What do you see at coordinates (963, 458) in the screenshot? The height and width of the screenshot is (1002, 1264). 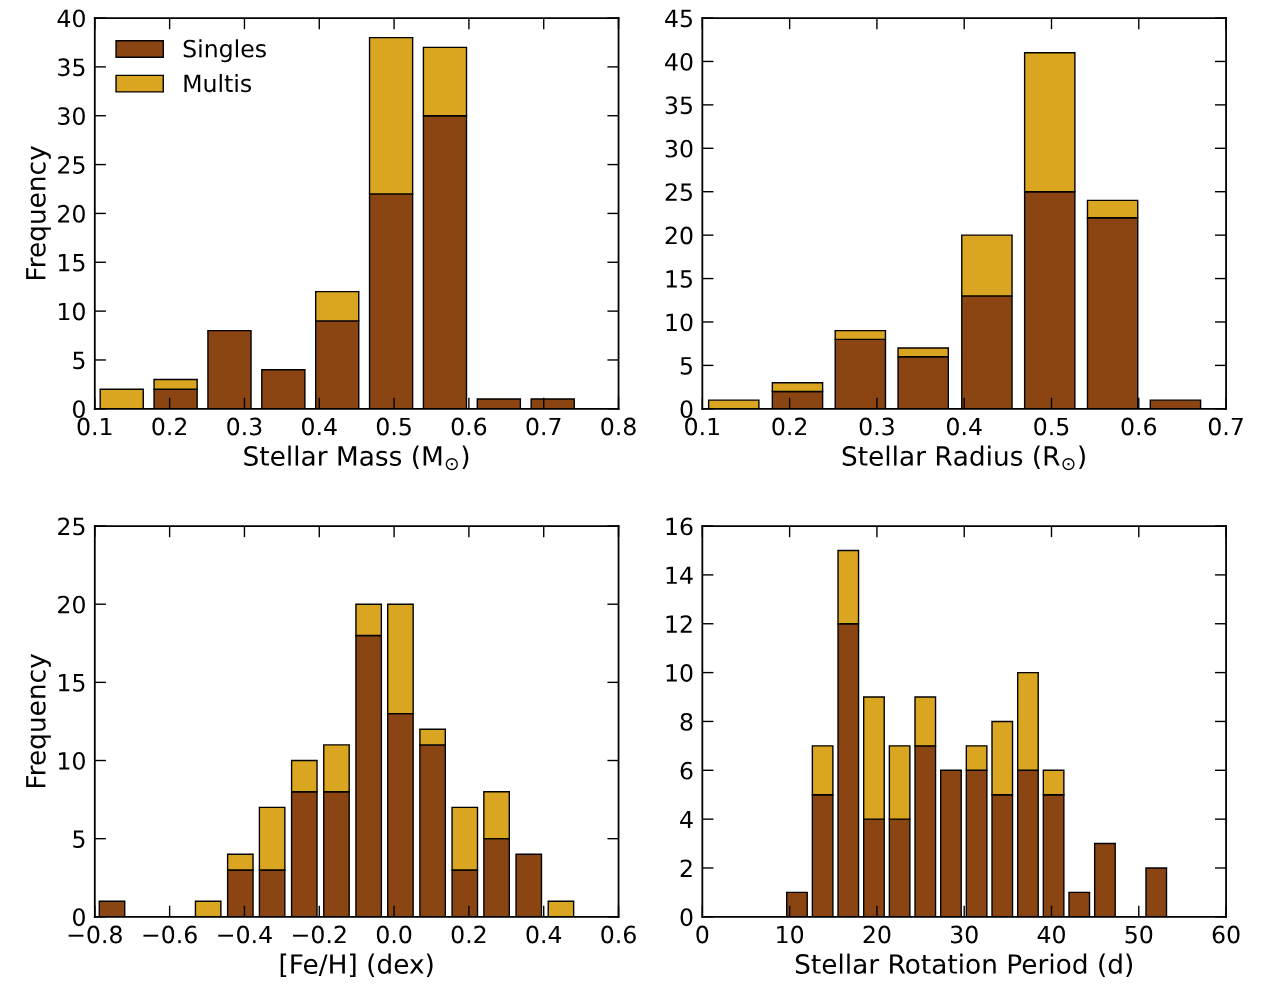 I see `x-axis-title: Stellar Radius (R$_{⊙}$)` at bounding box center [963, 458].